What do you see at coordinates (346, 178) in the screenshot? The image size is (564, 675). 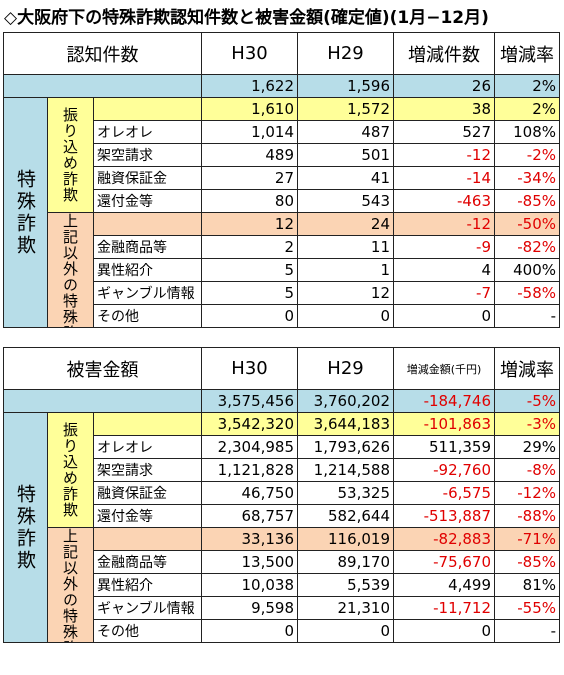 I see `value-cell: 41` at bounding box center [346, 178].